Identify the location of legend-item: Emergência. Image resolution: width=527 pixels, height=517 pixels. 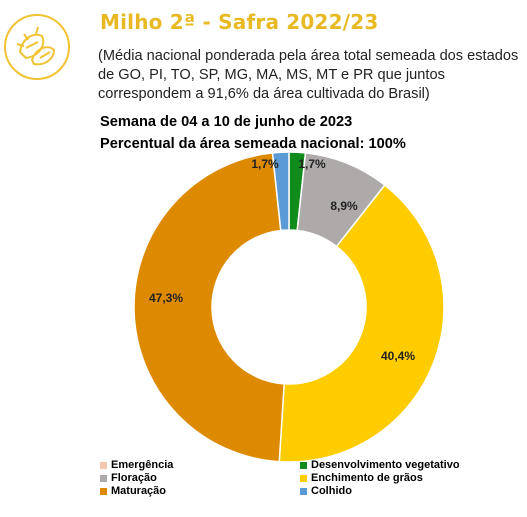
(136, 465).